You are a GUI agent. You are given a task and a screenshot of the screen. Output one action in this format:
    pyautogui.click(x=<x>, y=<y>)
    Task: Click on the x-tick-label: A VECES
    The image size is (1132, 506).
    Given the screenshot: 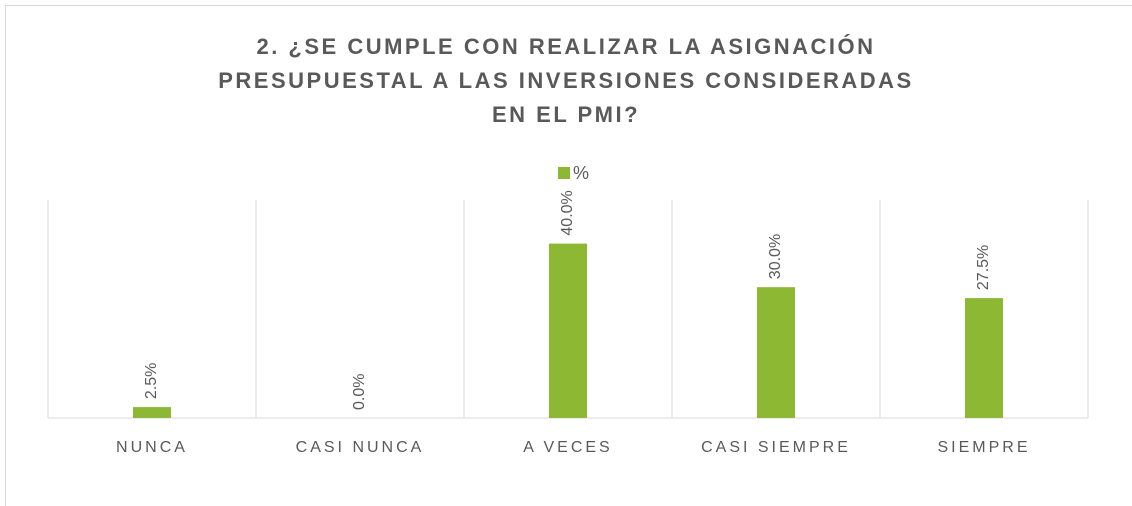 What is the action you would take?
    pyautogui.click(x=567, y=447)
    